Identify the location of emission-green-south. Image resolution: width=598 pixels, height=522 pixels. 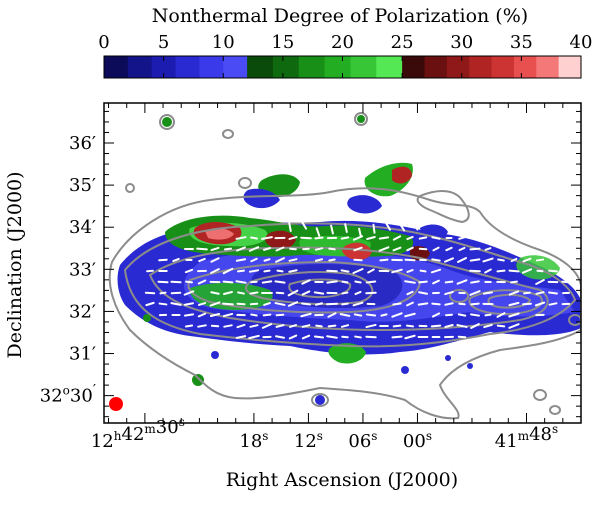
(347, 353).